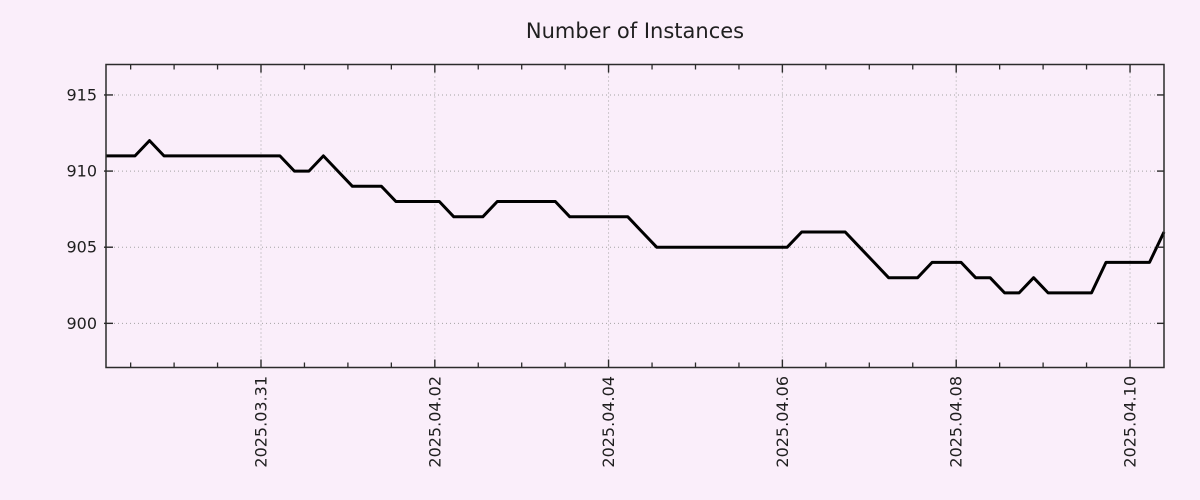  What do you see at coordinates (434, 422) in the screenshot?
I see `x-tick-label: 2025.04.02` at bounding box center [434, 422].